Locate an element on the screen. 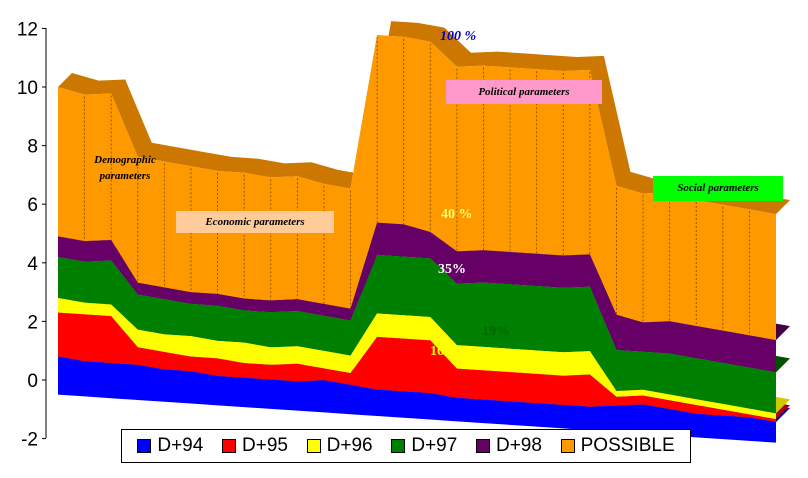 This screenshot has width=808, height=478. economic-parameters-label: Economic parameters is located at coordinates (255, 222).